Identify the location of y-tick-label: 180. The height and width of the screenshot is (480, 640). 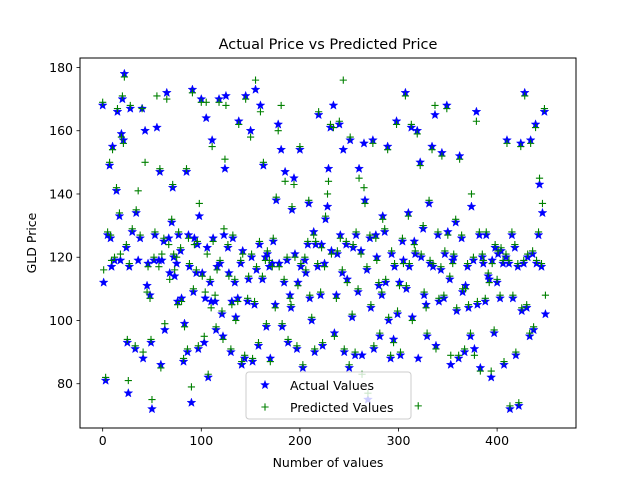
(61, 67).